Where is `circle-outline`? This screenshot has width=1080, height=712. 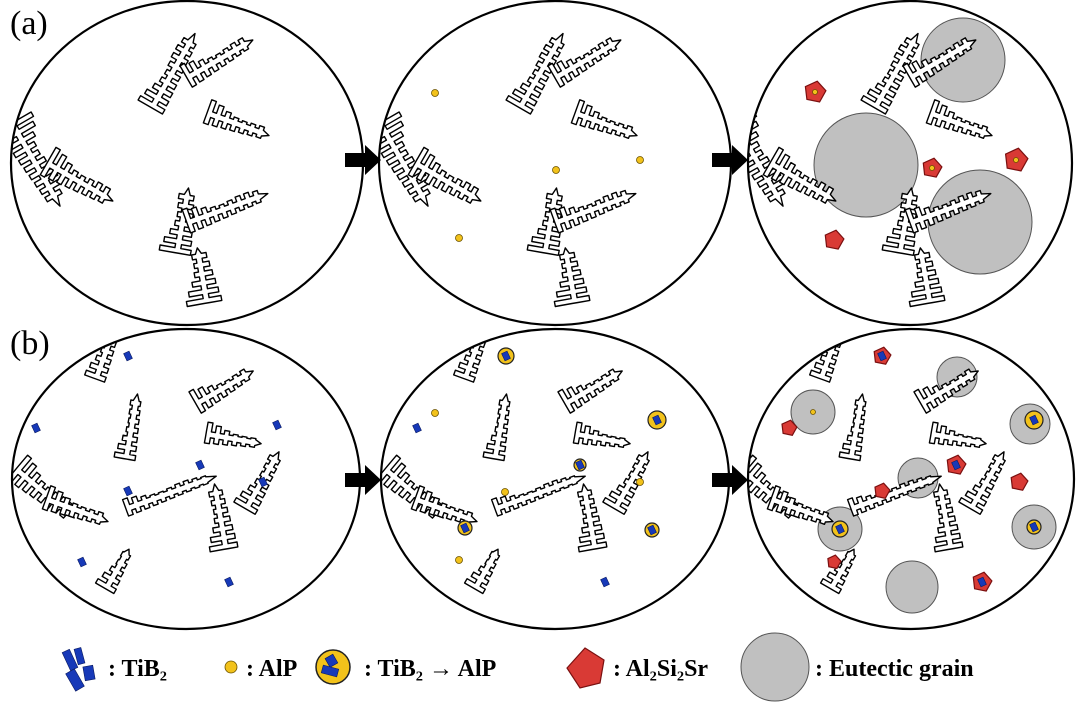 circle-outline is located at coordinates (911, 479).